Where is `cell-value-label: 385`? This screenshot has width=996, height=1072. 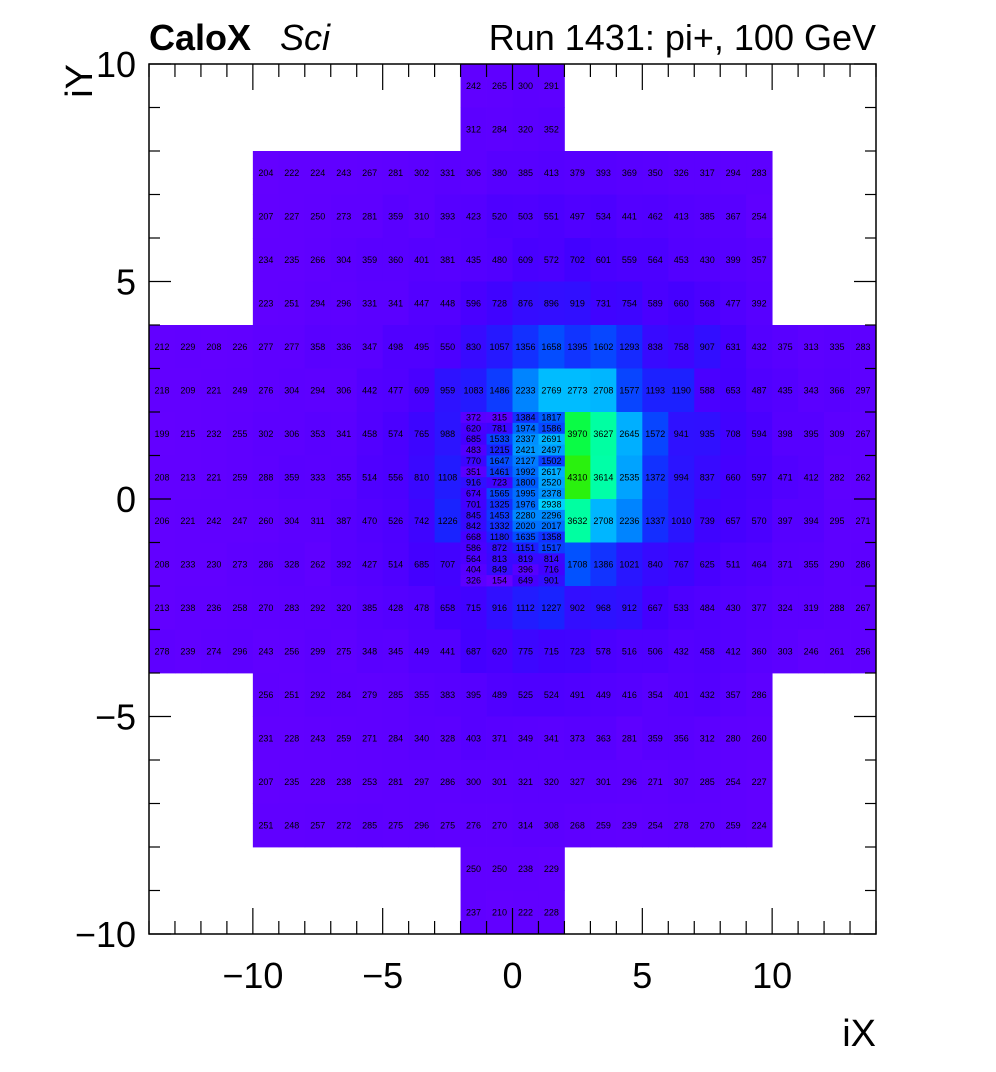 cell-value-label: 385 is located at coordinates (707, 216).